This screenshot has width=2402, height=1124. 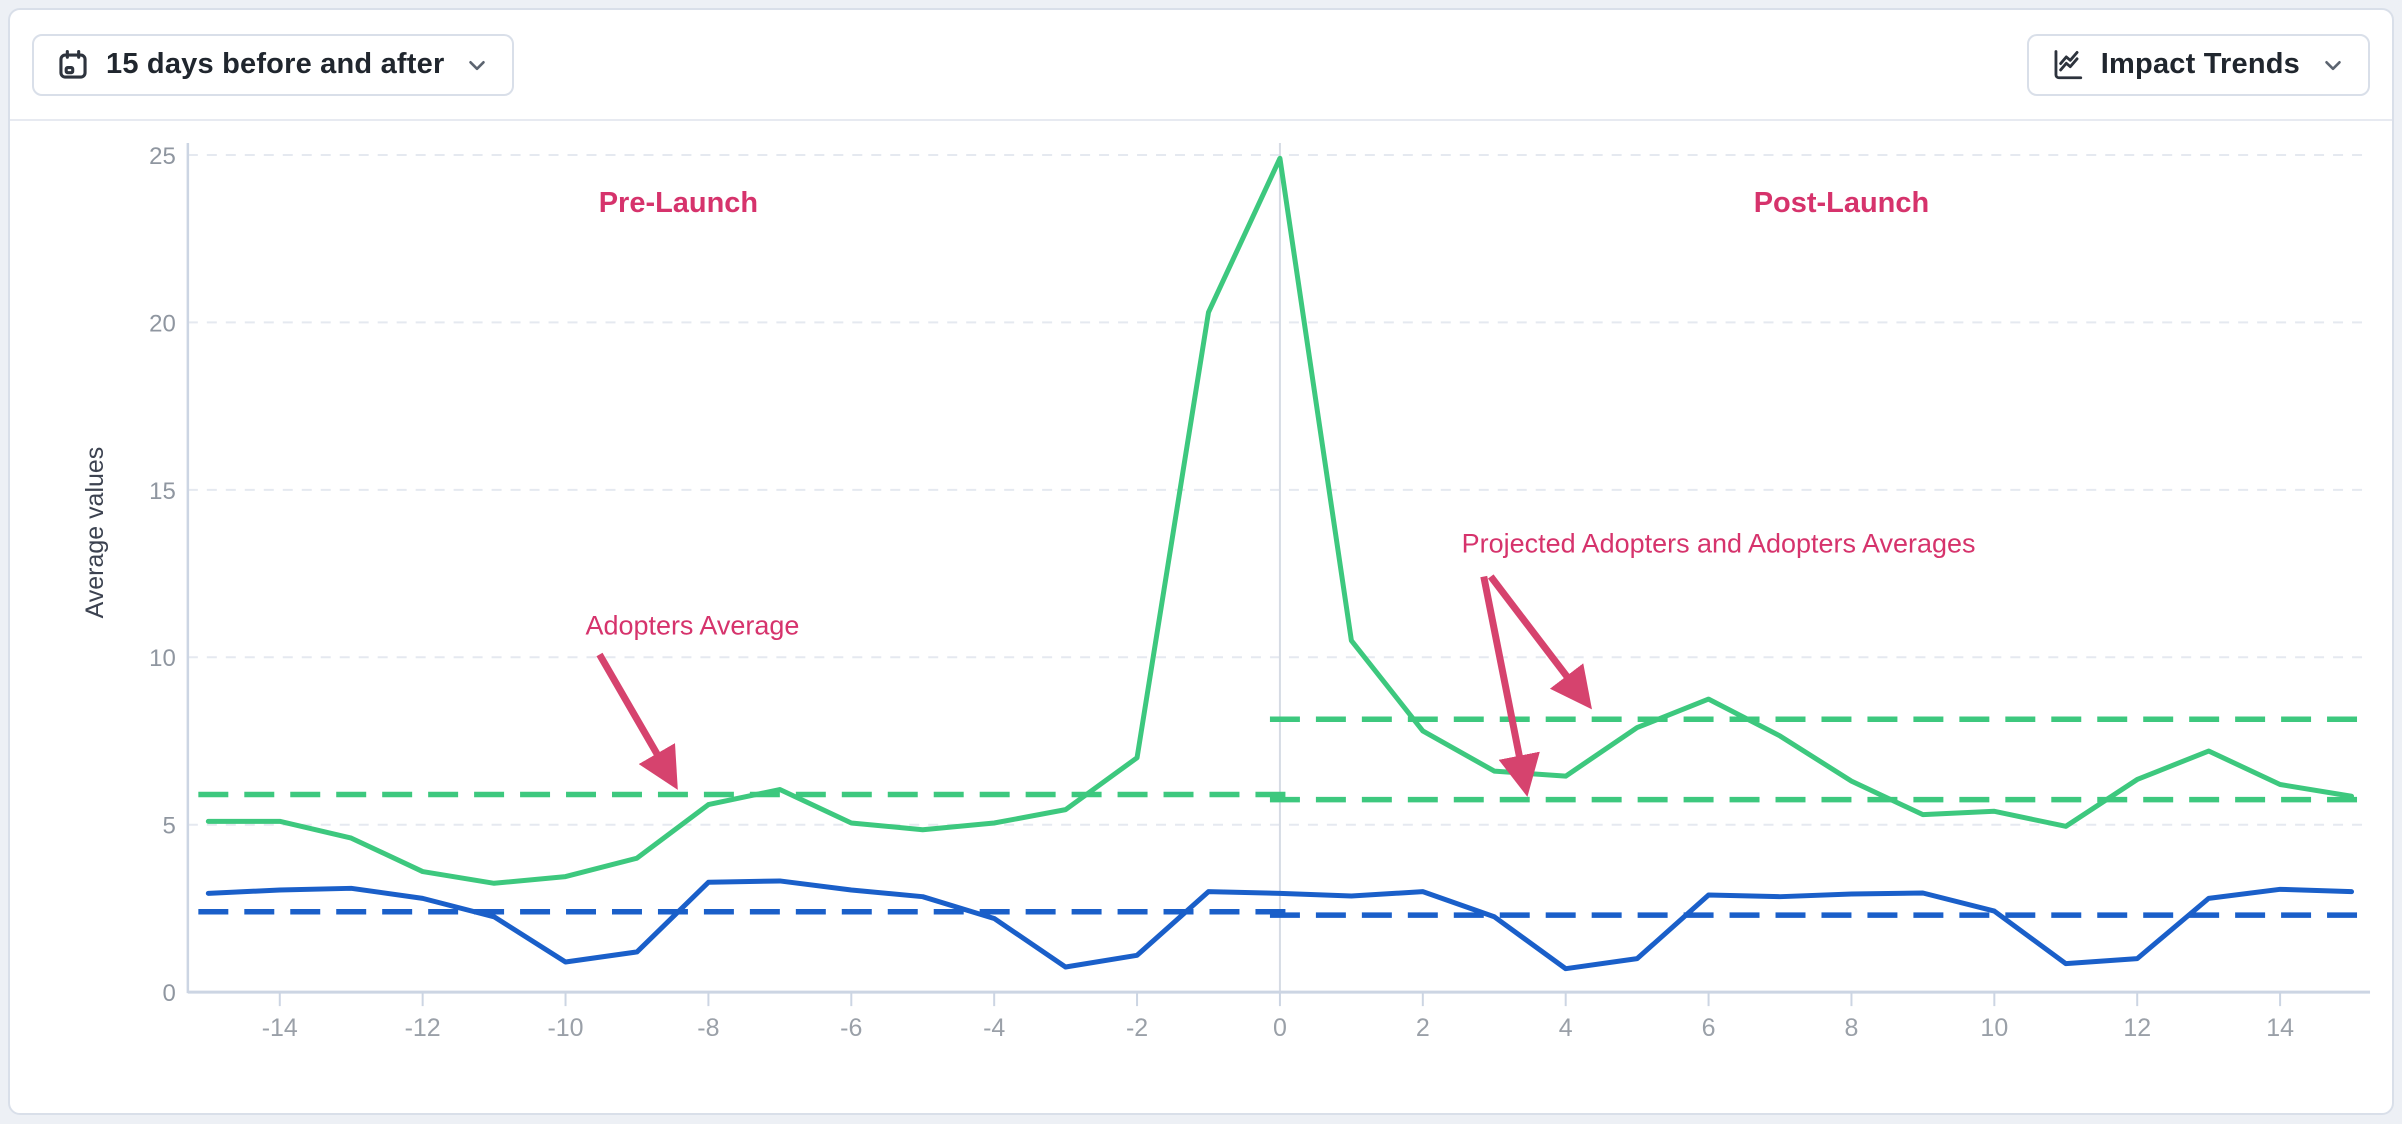 I want to click on impact-trends-label: Impact Trends, so click(x=2200, y=64).